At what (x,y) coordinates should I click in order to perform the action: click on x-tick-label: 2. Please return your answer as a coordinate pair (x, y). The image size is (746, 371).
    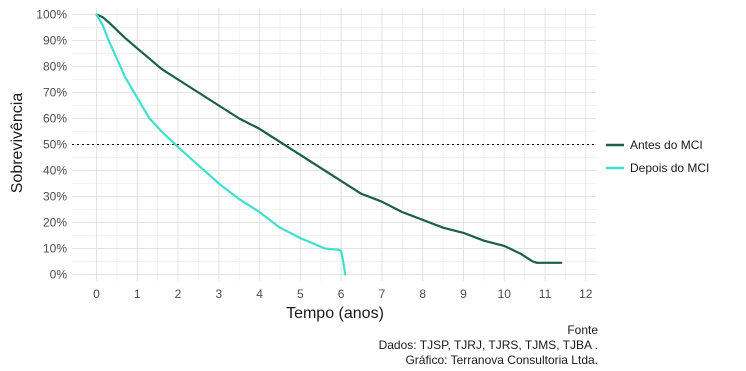
    Looking at the image, I should click on (178, 294).